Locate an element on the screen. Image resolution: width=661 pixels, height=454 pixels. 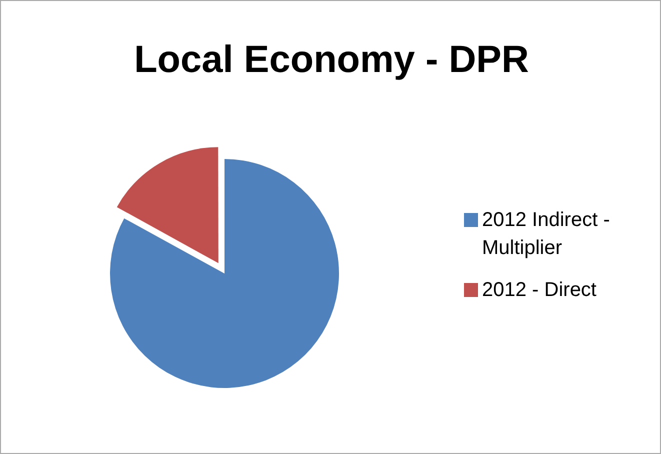
legend-label: 2012 Indirect - Multiplier is located at coordinates (546, 234).